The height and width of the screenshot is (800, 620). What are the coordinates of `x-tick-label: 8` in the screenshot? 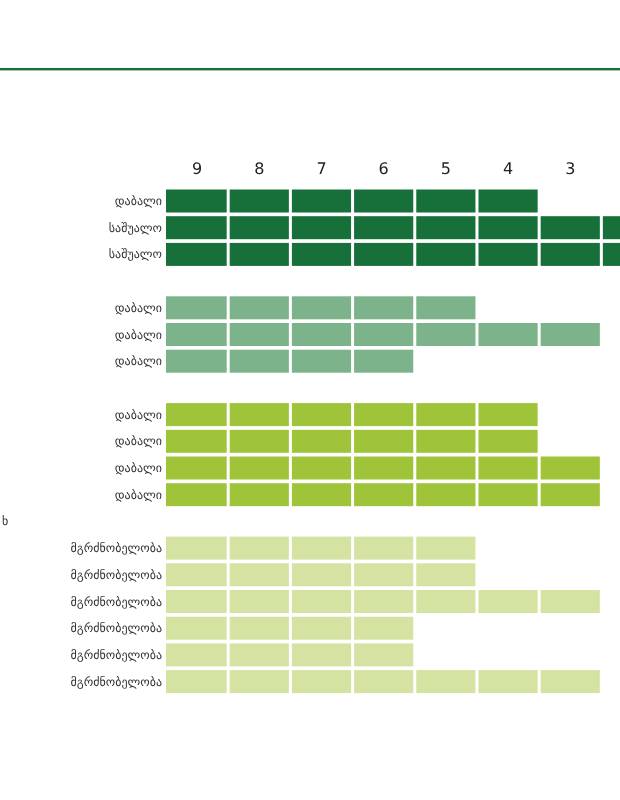 It's located at (259, 169).